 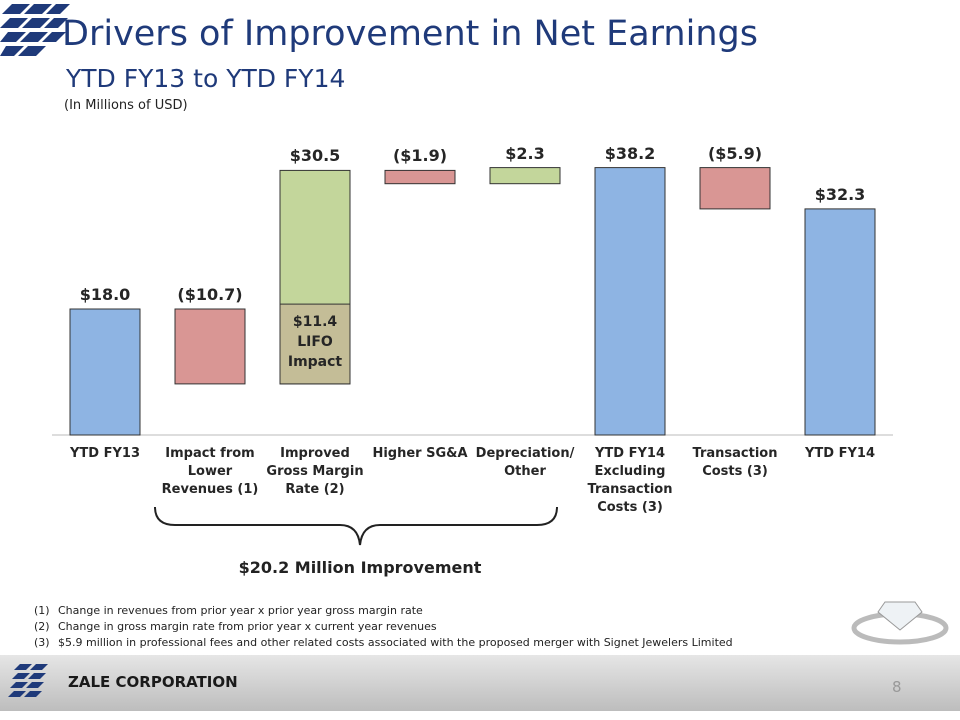 What do you see at coordinates (630, 480) in the screenshot?
I see `x-tick-label: YTD FY14 Excluding Transaction Costs (3)` at bounding box center [630, 480].